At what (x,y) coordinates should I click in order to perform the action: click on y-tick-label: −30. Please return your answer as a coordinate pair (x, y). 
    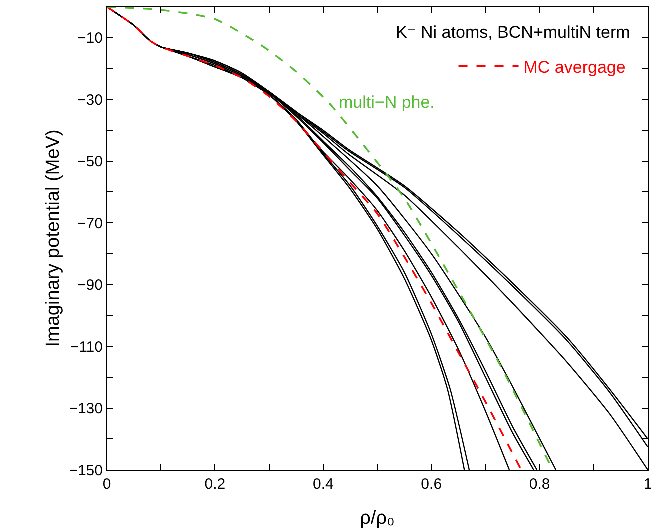
    Looking at the image, I should click on (90, 100).